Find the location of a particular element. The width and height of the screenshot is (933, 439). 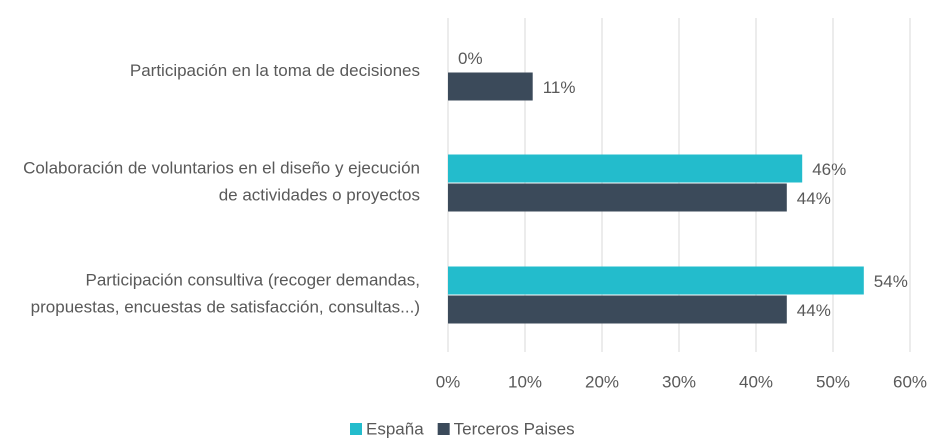

x-tick-label: 0% is located at coordinates (448, 381).